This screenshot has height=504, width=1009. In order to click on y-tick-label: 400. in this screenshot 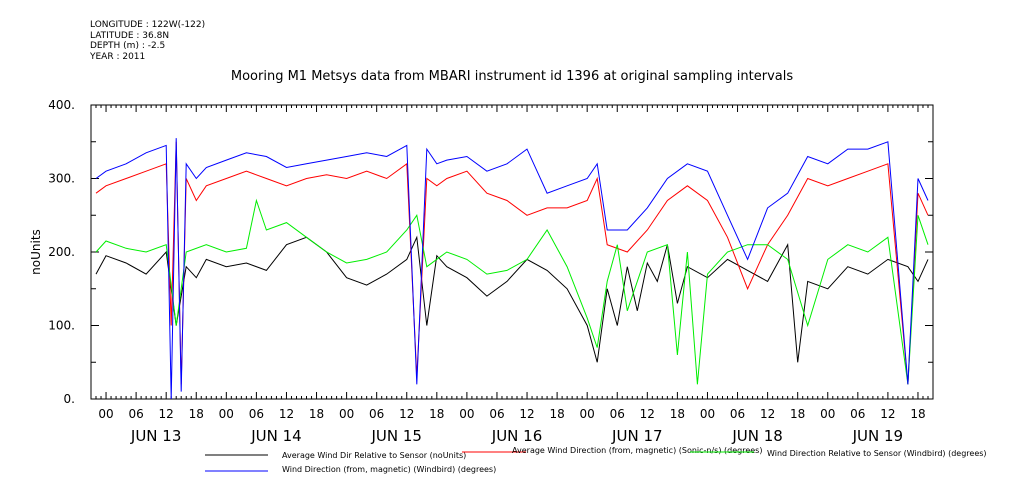, I will do `click(61, 105)`.